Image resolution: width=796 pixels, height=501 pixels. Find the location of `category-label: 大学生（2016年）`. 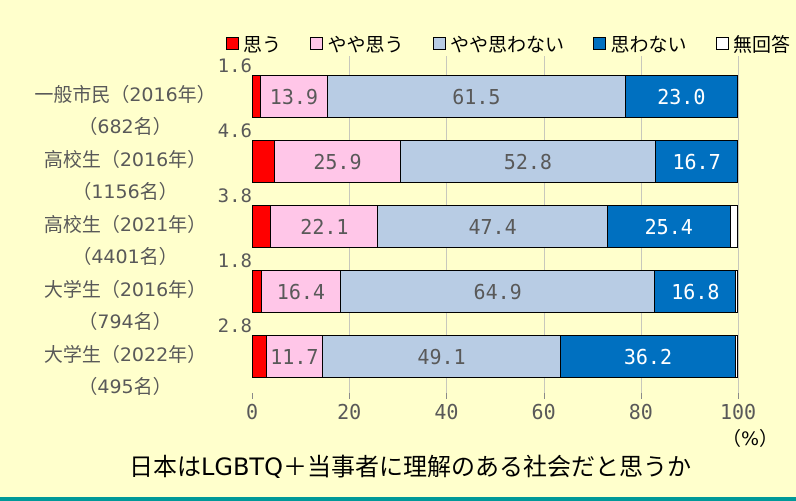

category-label: 大学生（2016年） is located at coordinates (125, 290).